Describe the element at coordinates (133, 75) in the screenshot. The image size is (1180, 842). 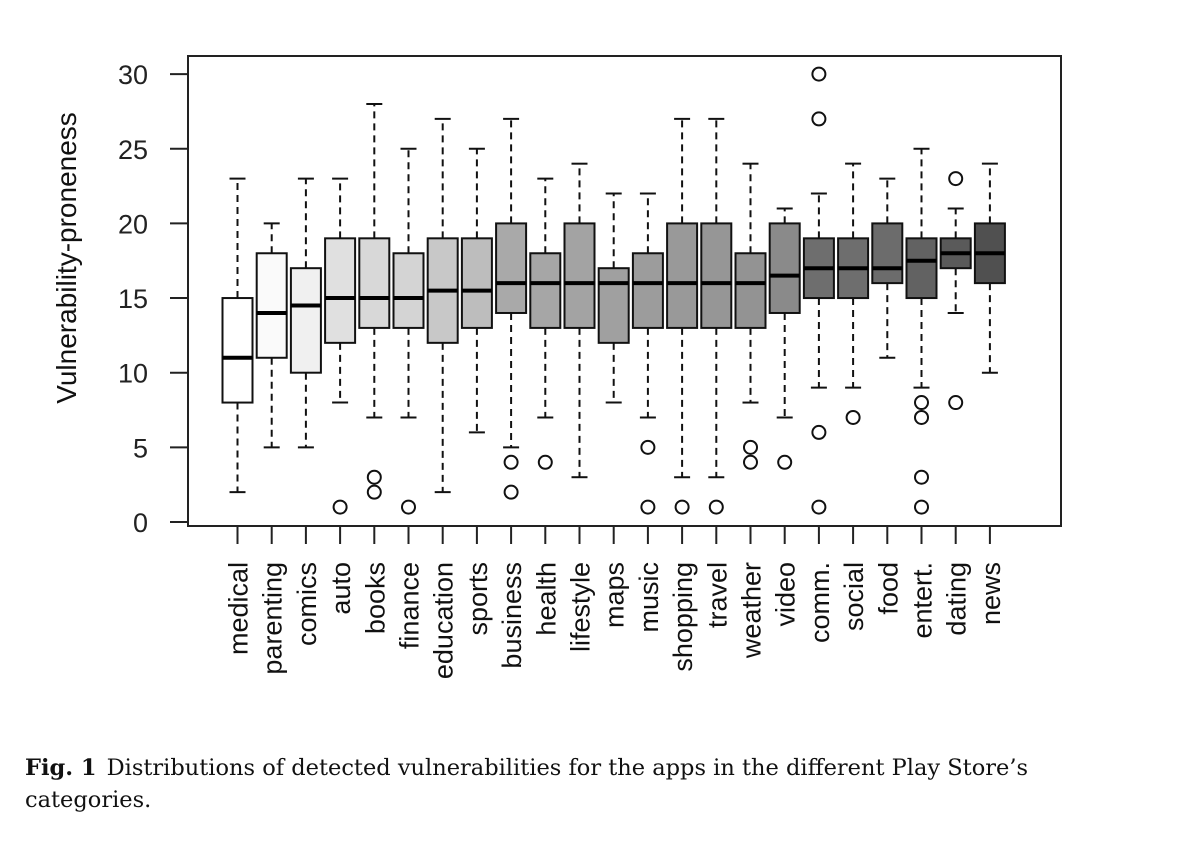
I see `y-tick-label: 30` at that location.